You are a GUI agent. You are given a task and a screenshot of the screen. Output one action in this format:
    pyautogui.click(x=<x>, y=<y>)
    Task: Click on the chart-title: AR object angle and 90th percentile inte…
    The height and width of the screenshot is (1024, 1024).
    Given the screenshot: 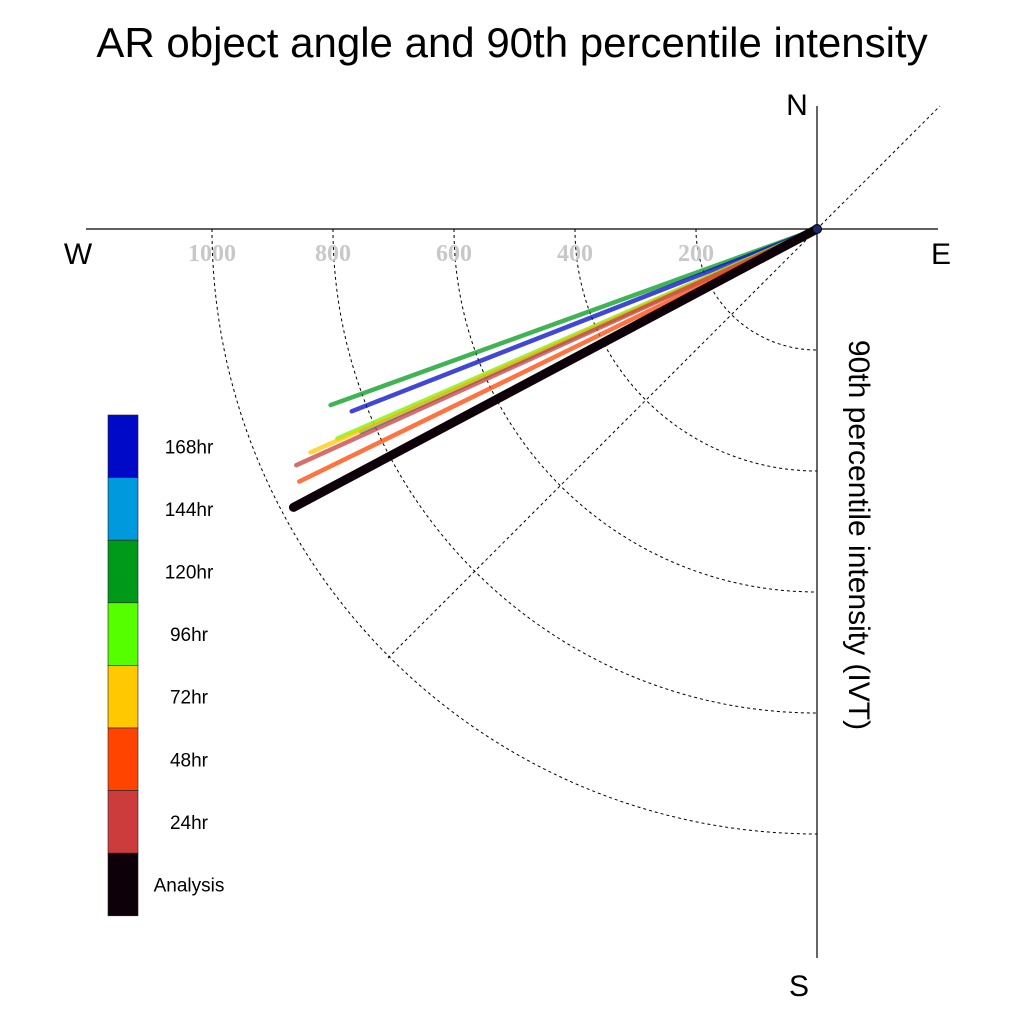 What is the action you would take?
    pyautogui.click(x=511, y=42)
    